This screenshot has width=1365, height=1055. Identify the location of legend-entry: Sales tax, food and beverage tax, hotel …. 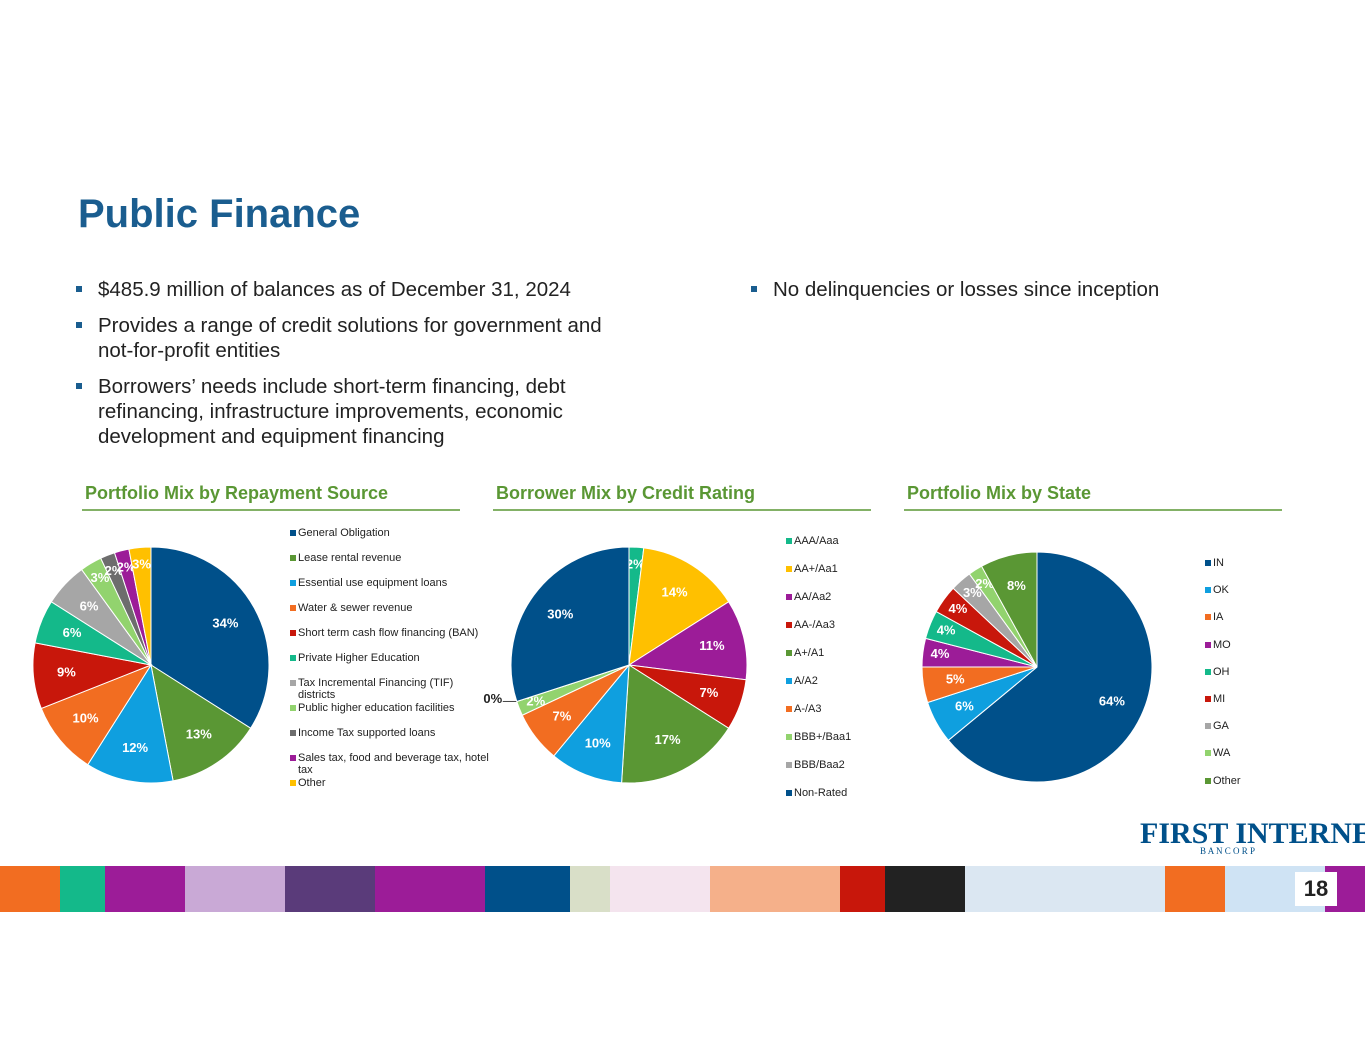
(391, 764).